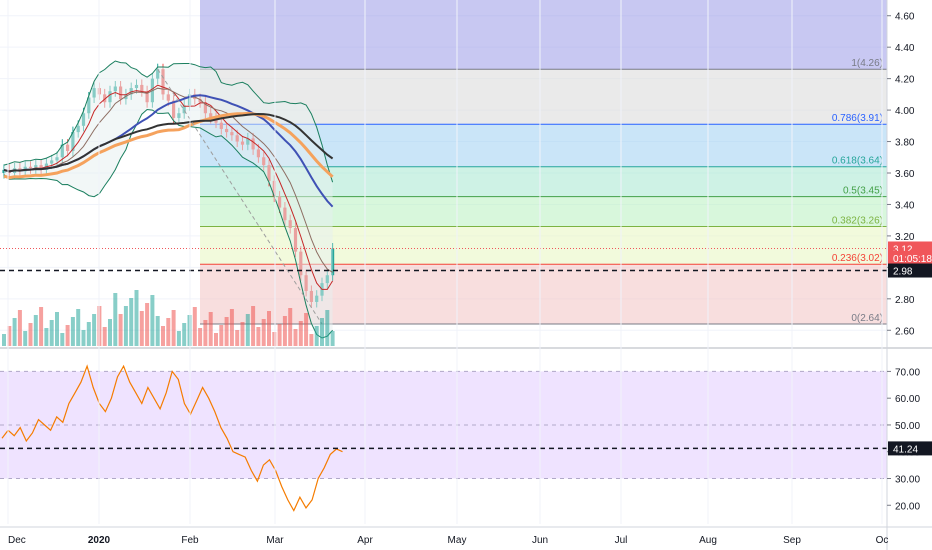 The width and height of the screenshot is (932, 550). I want to click on rsi-tick-label: 70.00, so click(907, 372).